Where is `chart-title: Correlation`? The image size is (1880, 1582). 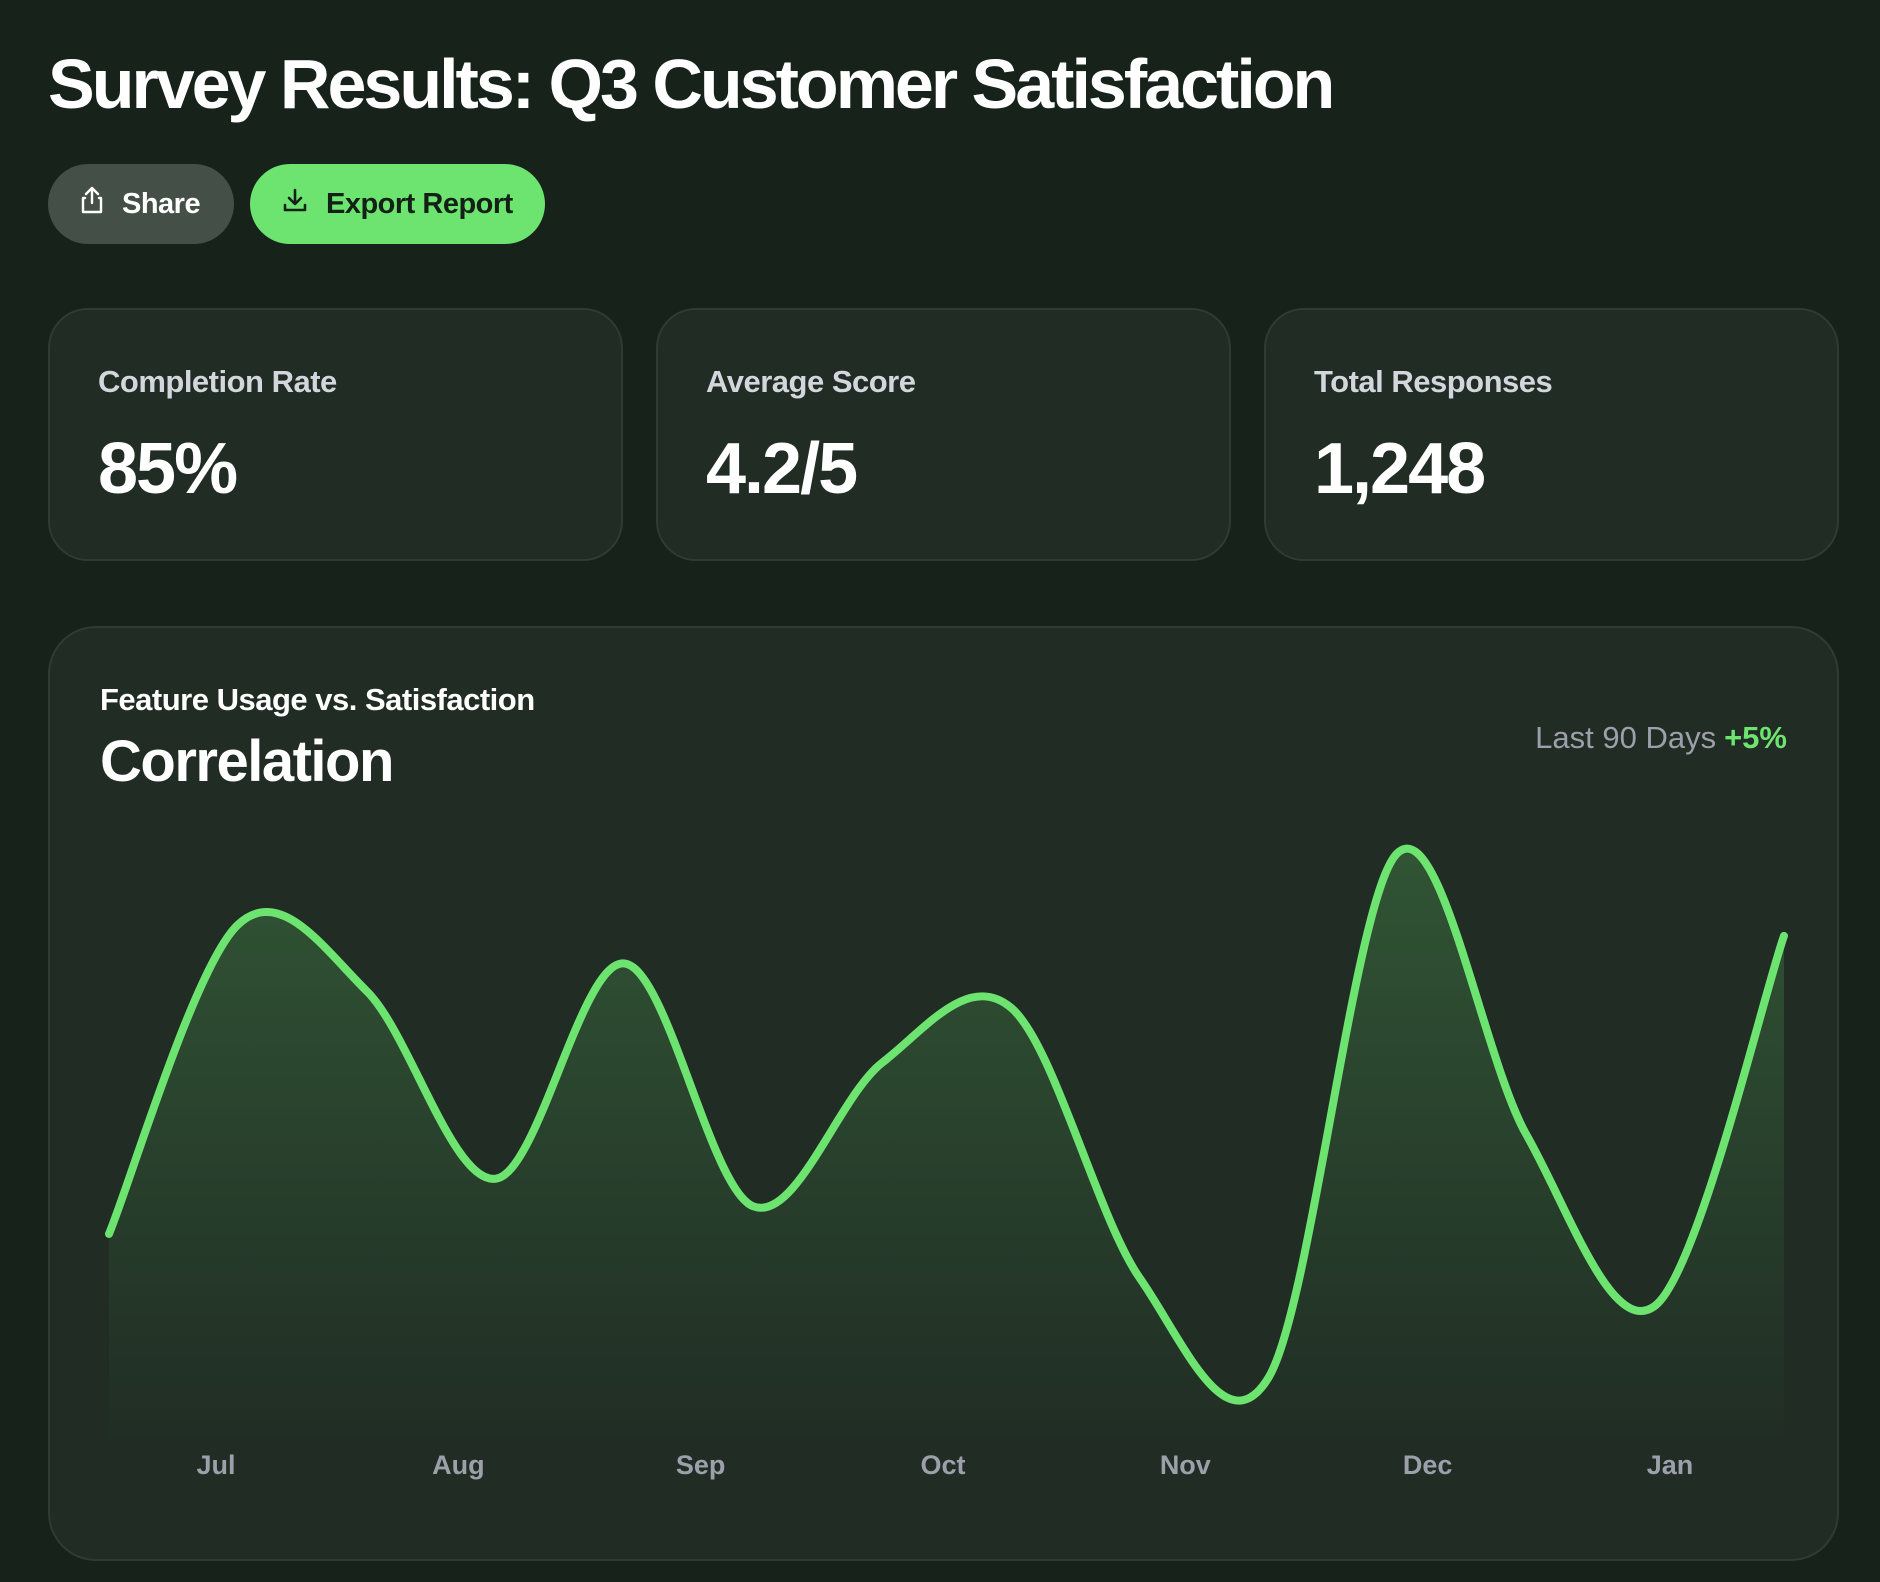
chart-title: Correlation is located at coordinates (247, 761).